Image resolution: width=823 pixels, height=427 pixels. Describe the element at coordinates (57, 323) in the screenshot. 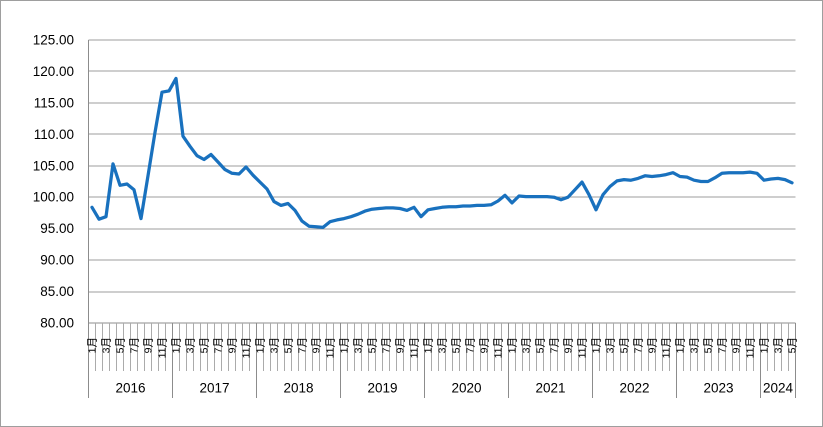

I see `y-axis-tick-label: 80.00` at that location.